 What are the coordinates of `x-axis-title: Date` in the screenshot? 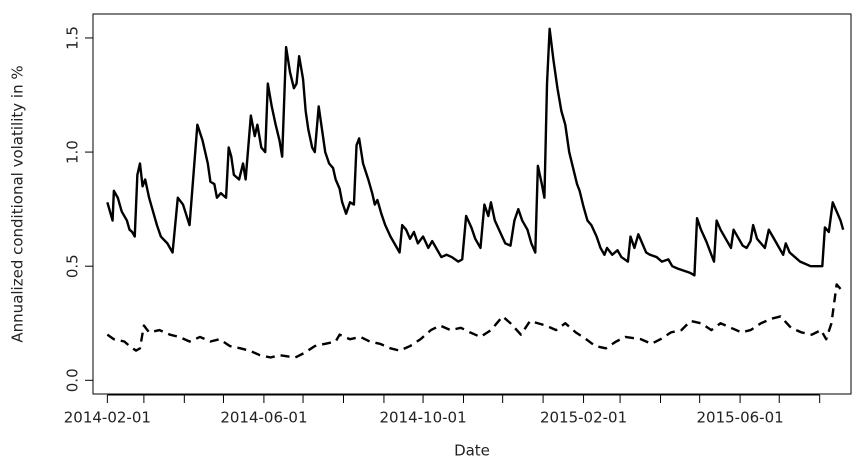 It's located at (472, 451).